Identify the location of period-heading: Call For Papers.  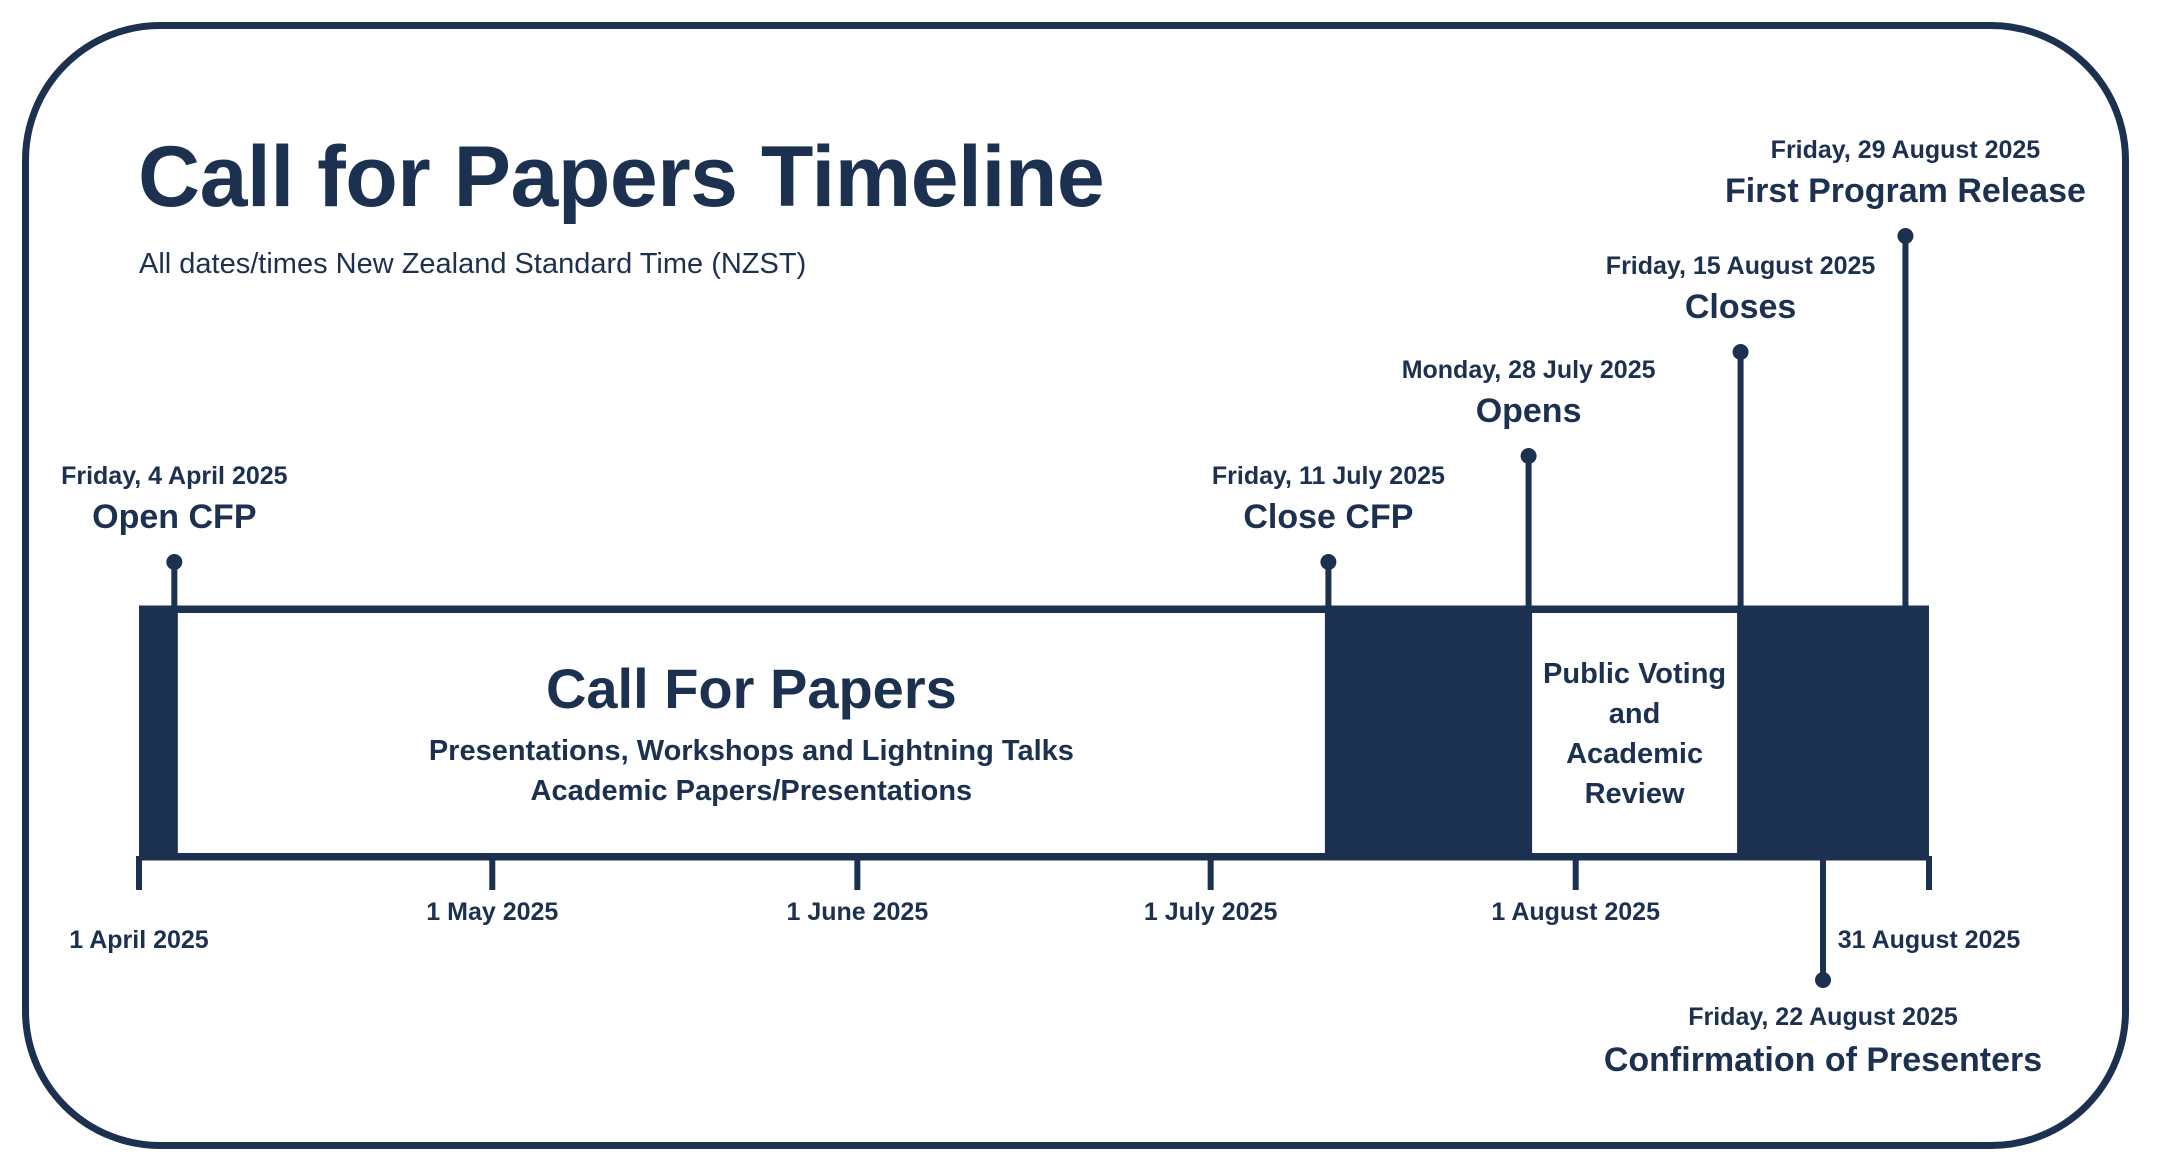
(751, 688).